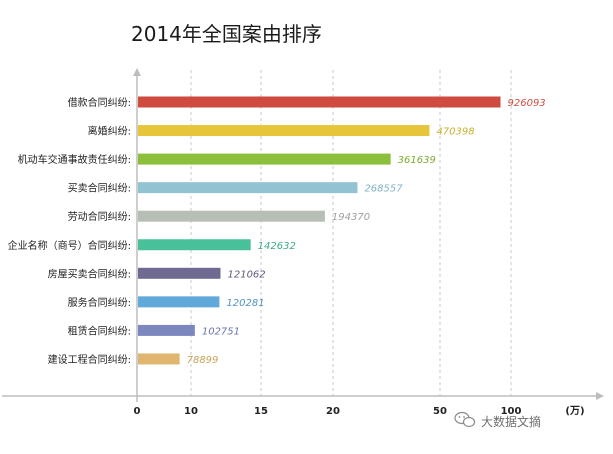 Image resolution: width=613 pixels, height=454 pixels. Describe the element at coordinates (221, 331) in the screenshot. I see `value-label: 102751` at that location.